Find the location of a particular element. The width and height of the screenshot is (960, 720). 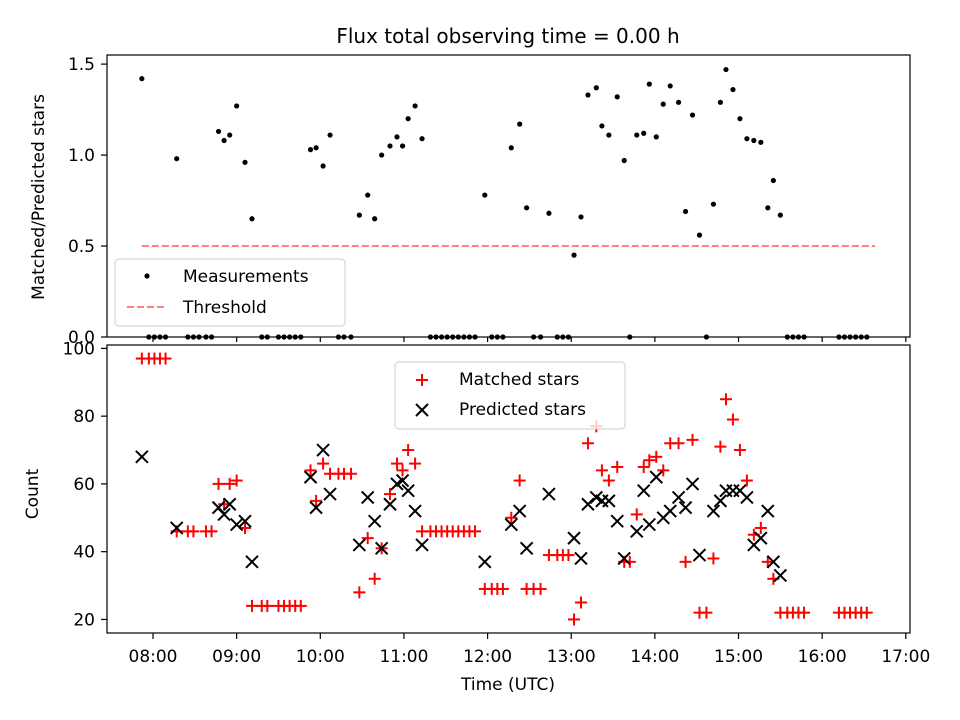

legend-measurements-label: Measurements is located at coordinates (246, 277).